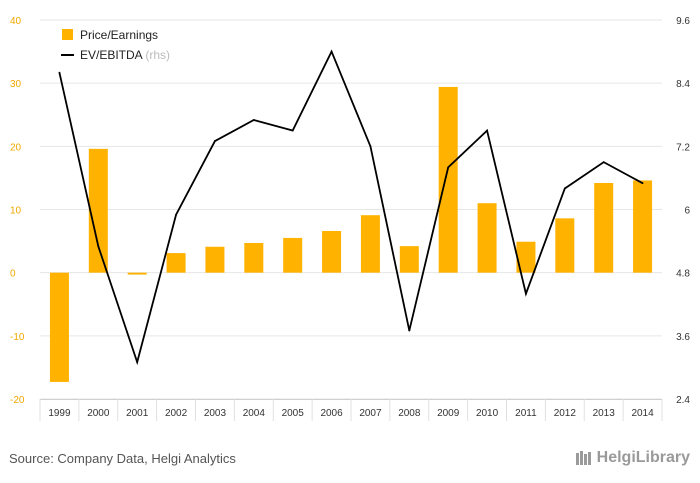 The height and width of the screenshot is (483, 700). Describe the element at coordinates (176, 413) in the screenshot. I see `x-tick-label: 2002` at that location.